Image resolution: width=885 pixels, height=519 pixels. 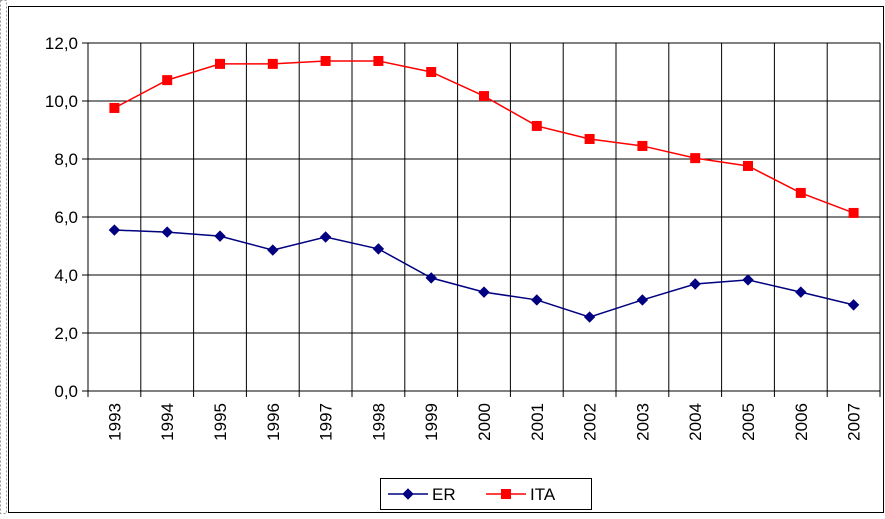 I want to click on x-tick-label: 2002, so click(x=590, y=422).